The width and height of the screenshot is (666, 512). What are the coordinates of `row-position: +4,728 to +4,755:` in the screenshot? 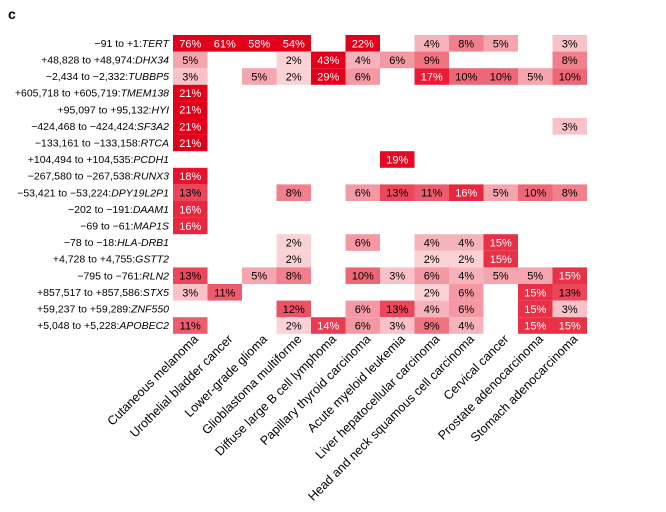 It's located at (94, 260).